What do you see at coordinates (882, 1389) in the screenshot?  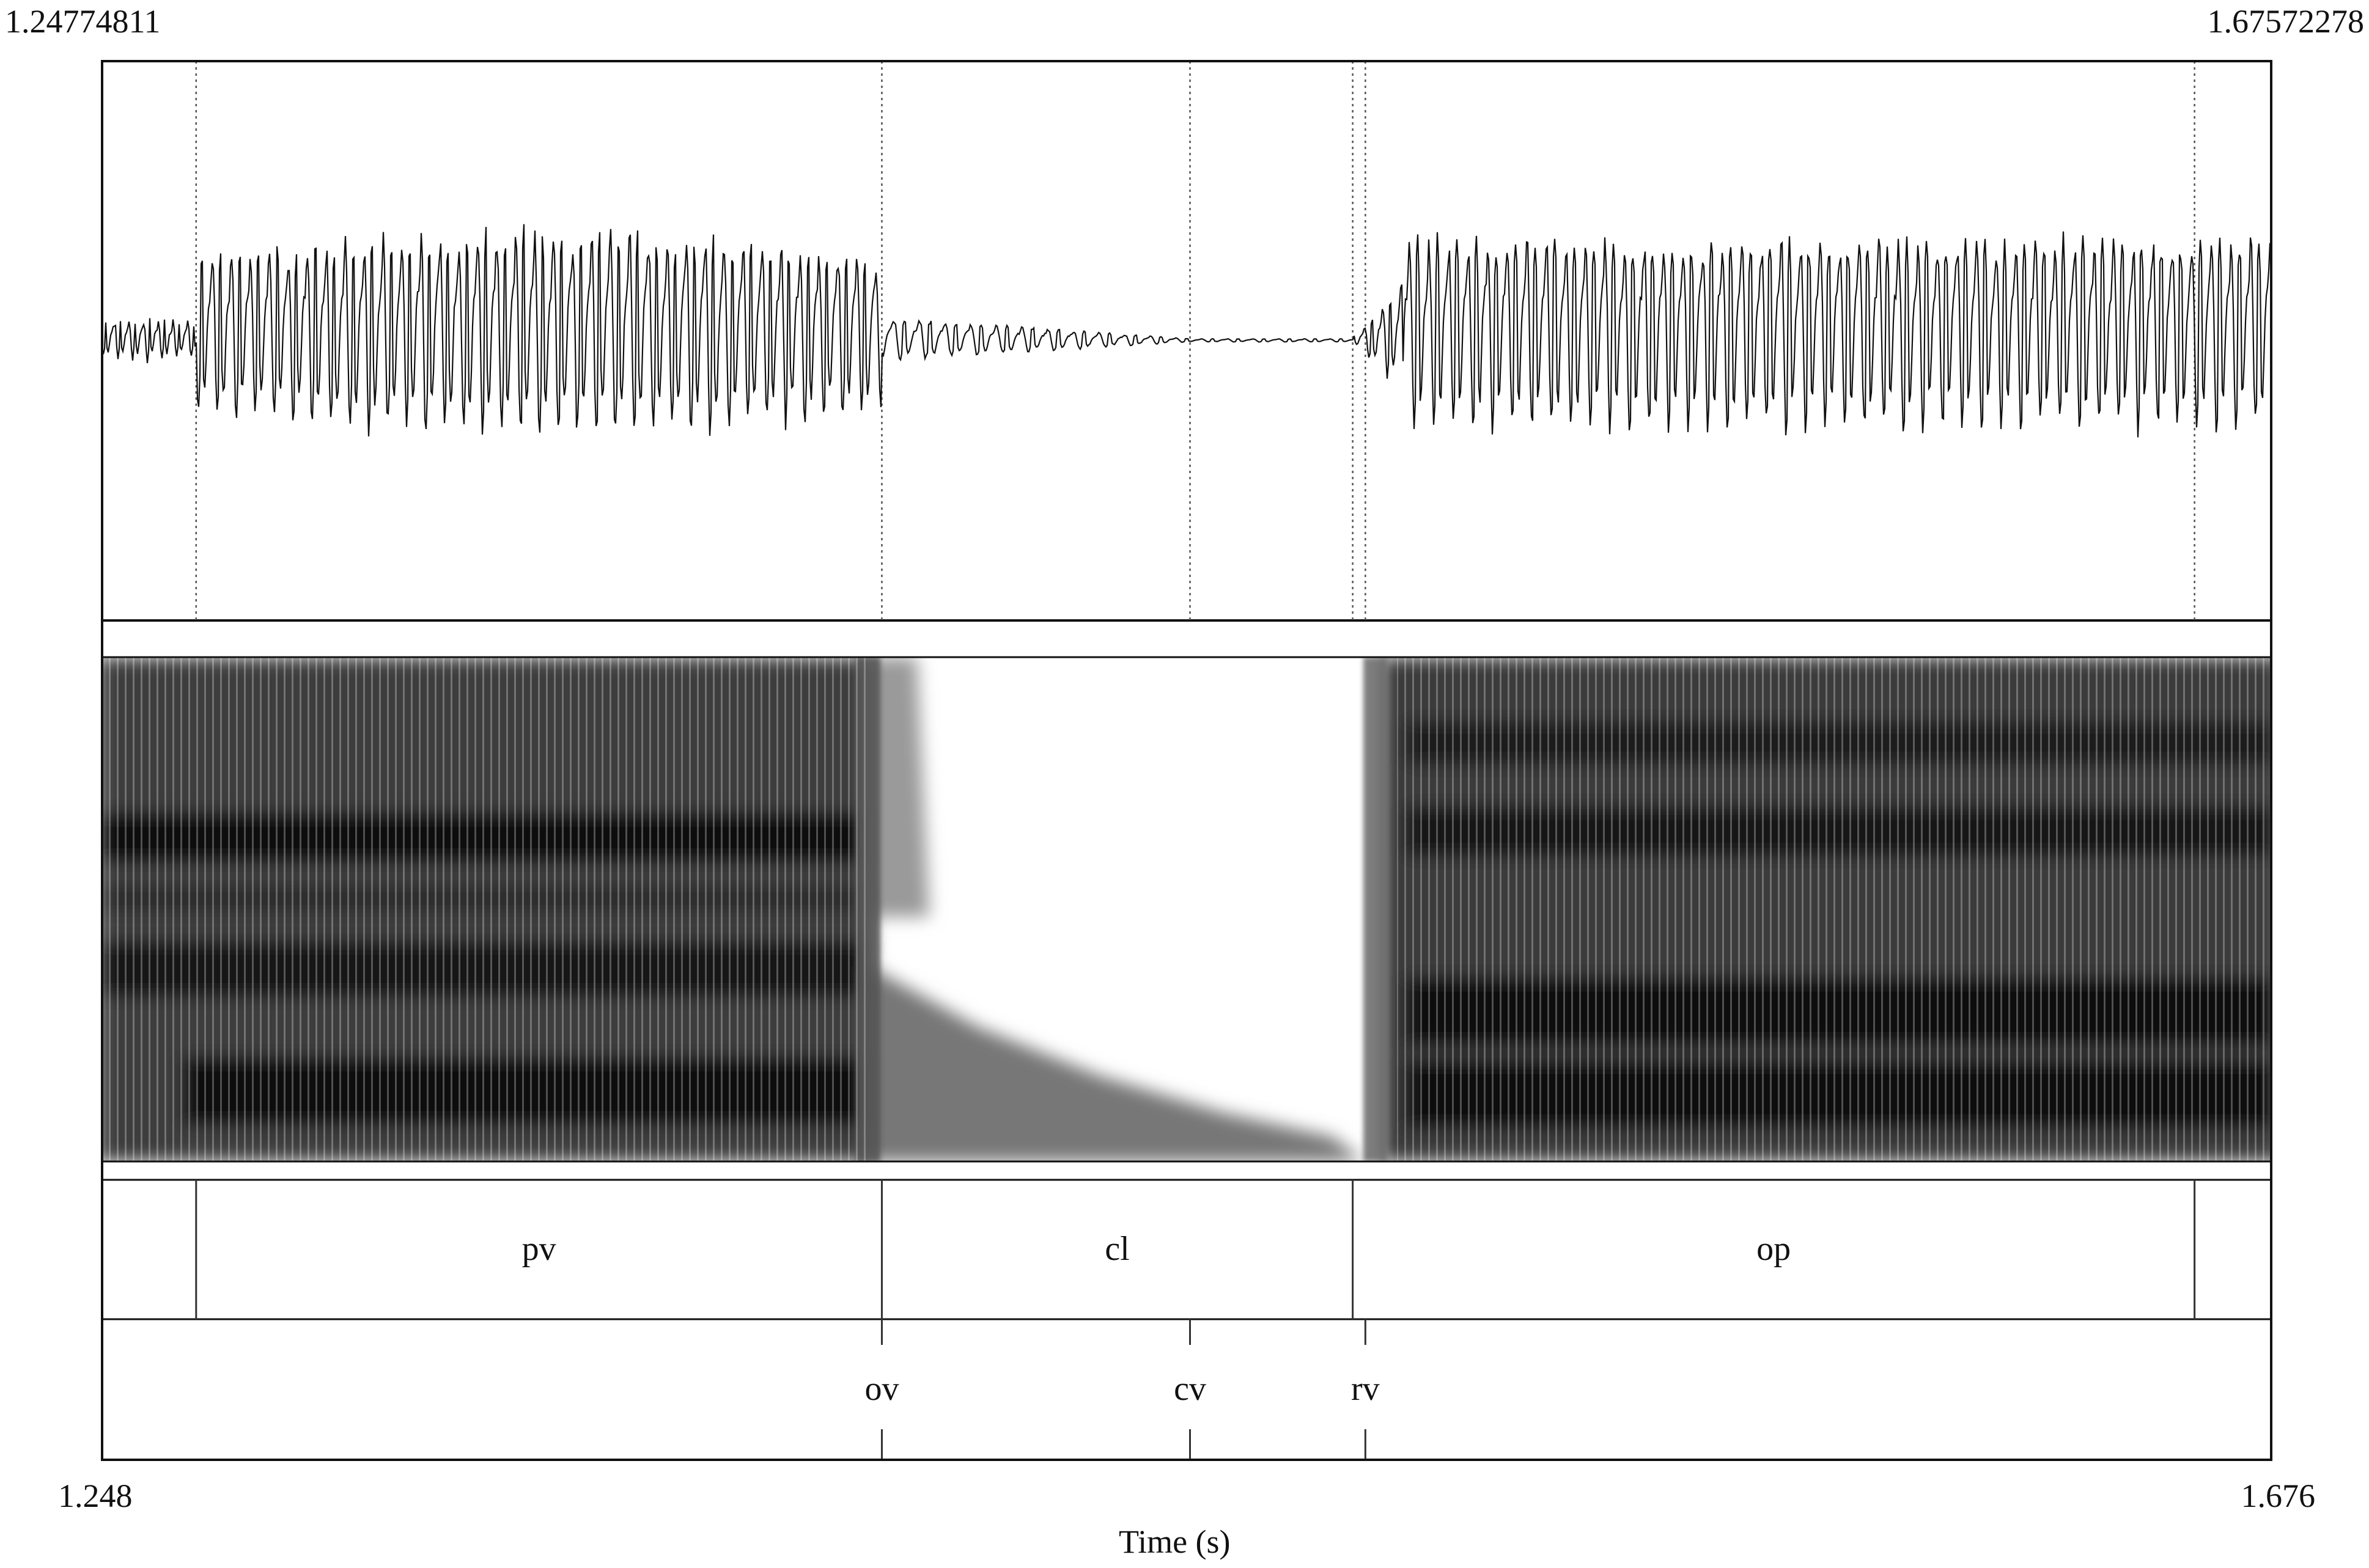 I see `tier-2-point-label: ov` at bounding box center [882, 1389].